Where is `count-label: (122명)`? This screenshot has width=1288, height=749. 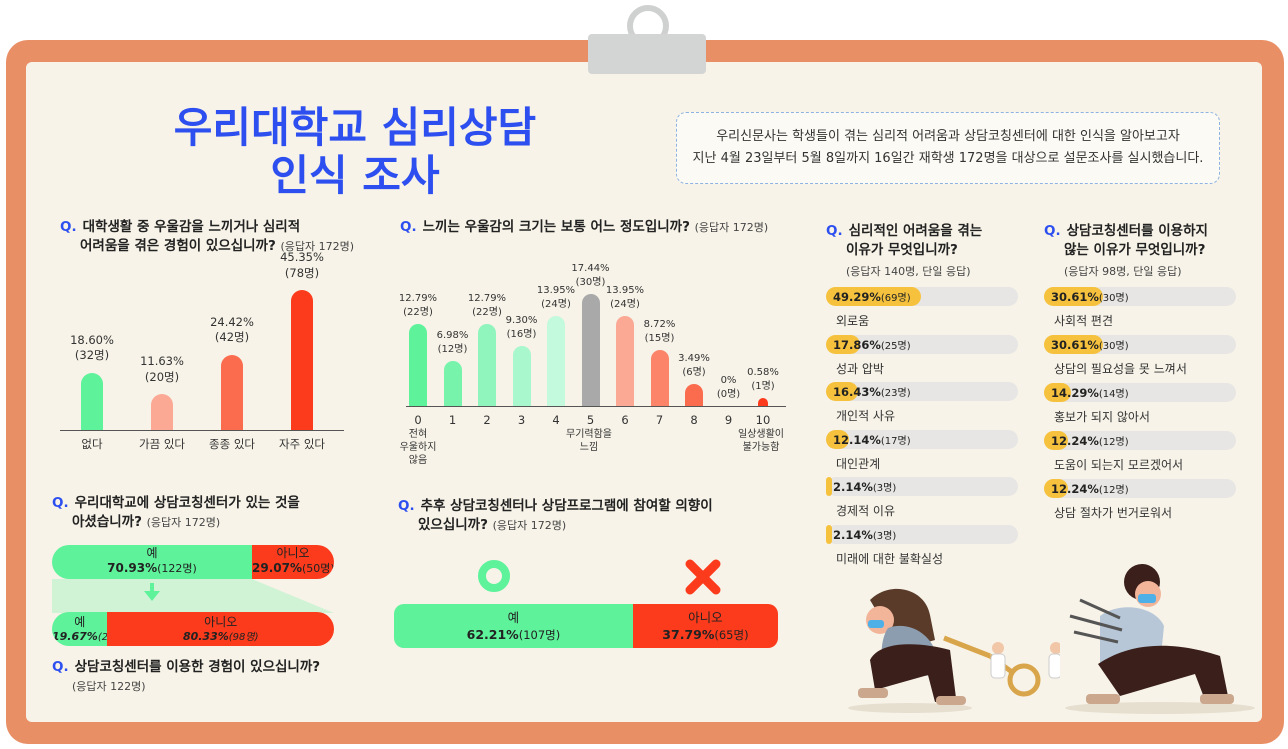
count-label: (122명) is located at coordinates (177, 568).